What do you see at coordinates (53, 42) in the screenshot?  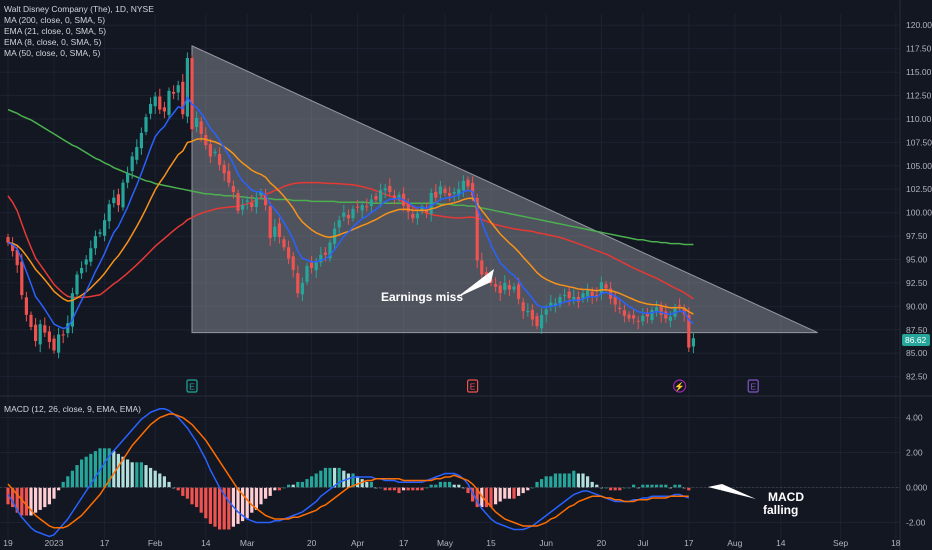 I see `legend-ema8: EMA (8, close, 0, SMA, 5)` at bounding box center [53, 42].